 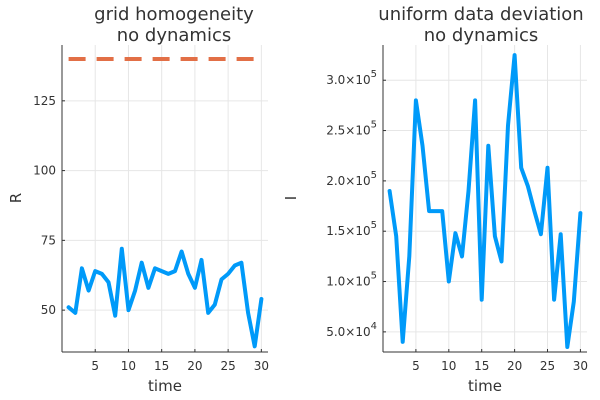 I want to click on uniform-deviation-xtick-label: 15, so click(x=481, y=366).